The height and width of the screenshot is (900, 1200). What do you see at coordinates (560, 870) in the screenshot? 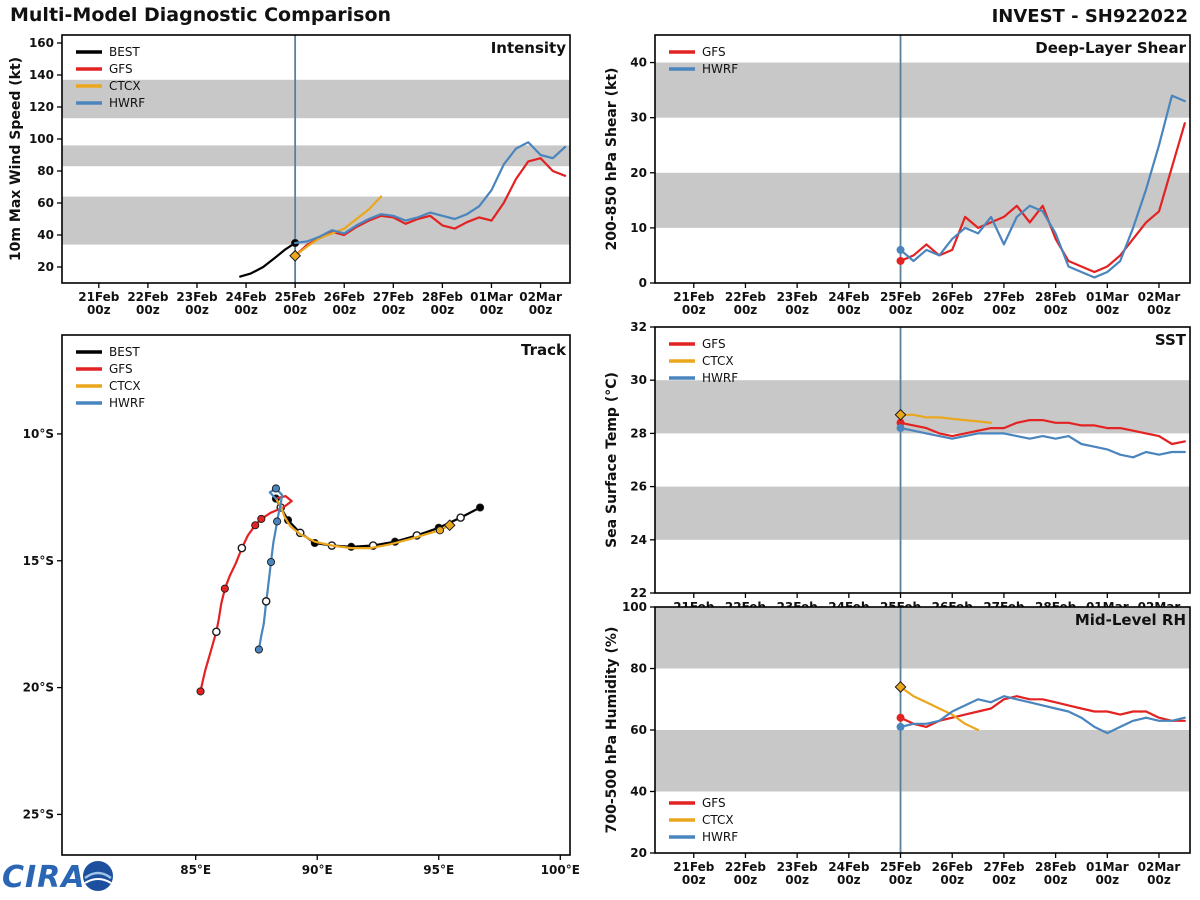
I see `svg-text: 100°E` at bounding box center [560, 870].